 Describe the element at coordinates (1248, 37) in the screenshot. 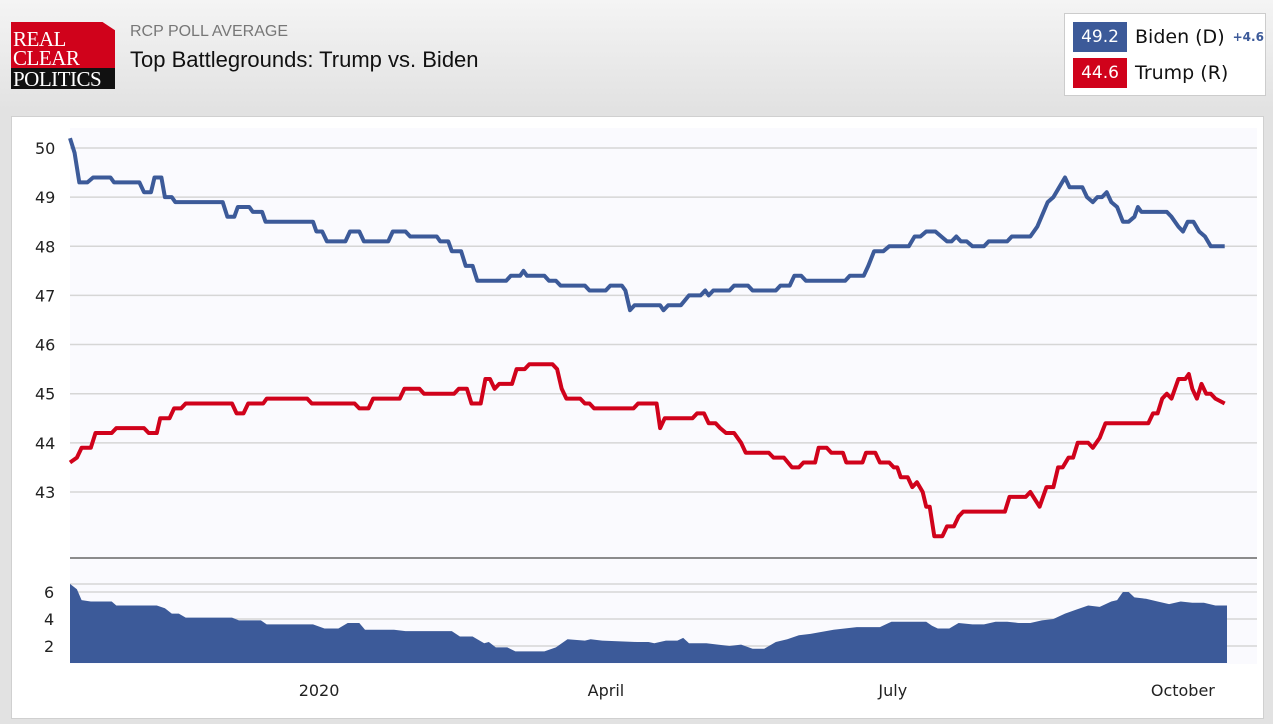

I see `legend-spread: +4.6` at that location.